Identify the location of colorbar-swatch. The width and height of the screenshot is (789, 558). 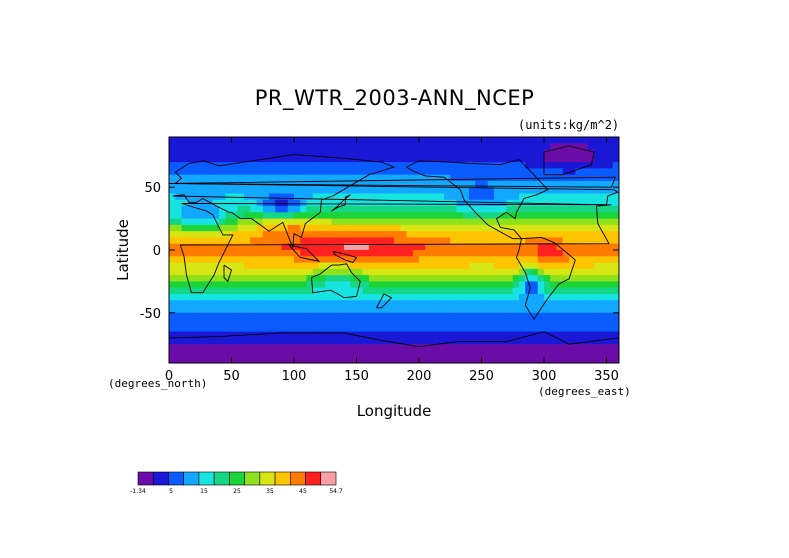
(160, 478).